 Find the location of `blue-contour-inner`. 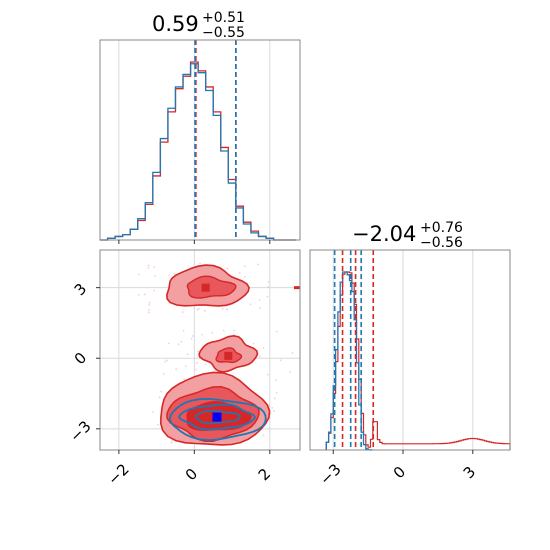

blue-contour-inner is located at coordinates (217, 417).